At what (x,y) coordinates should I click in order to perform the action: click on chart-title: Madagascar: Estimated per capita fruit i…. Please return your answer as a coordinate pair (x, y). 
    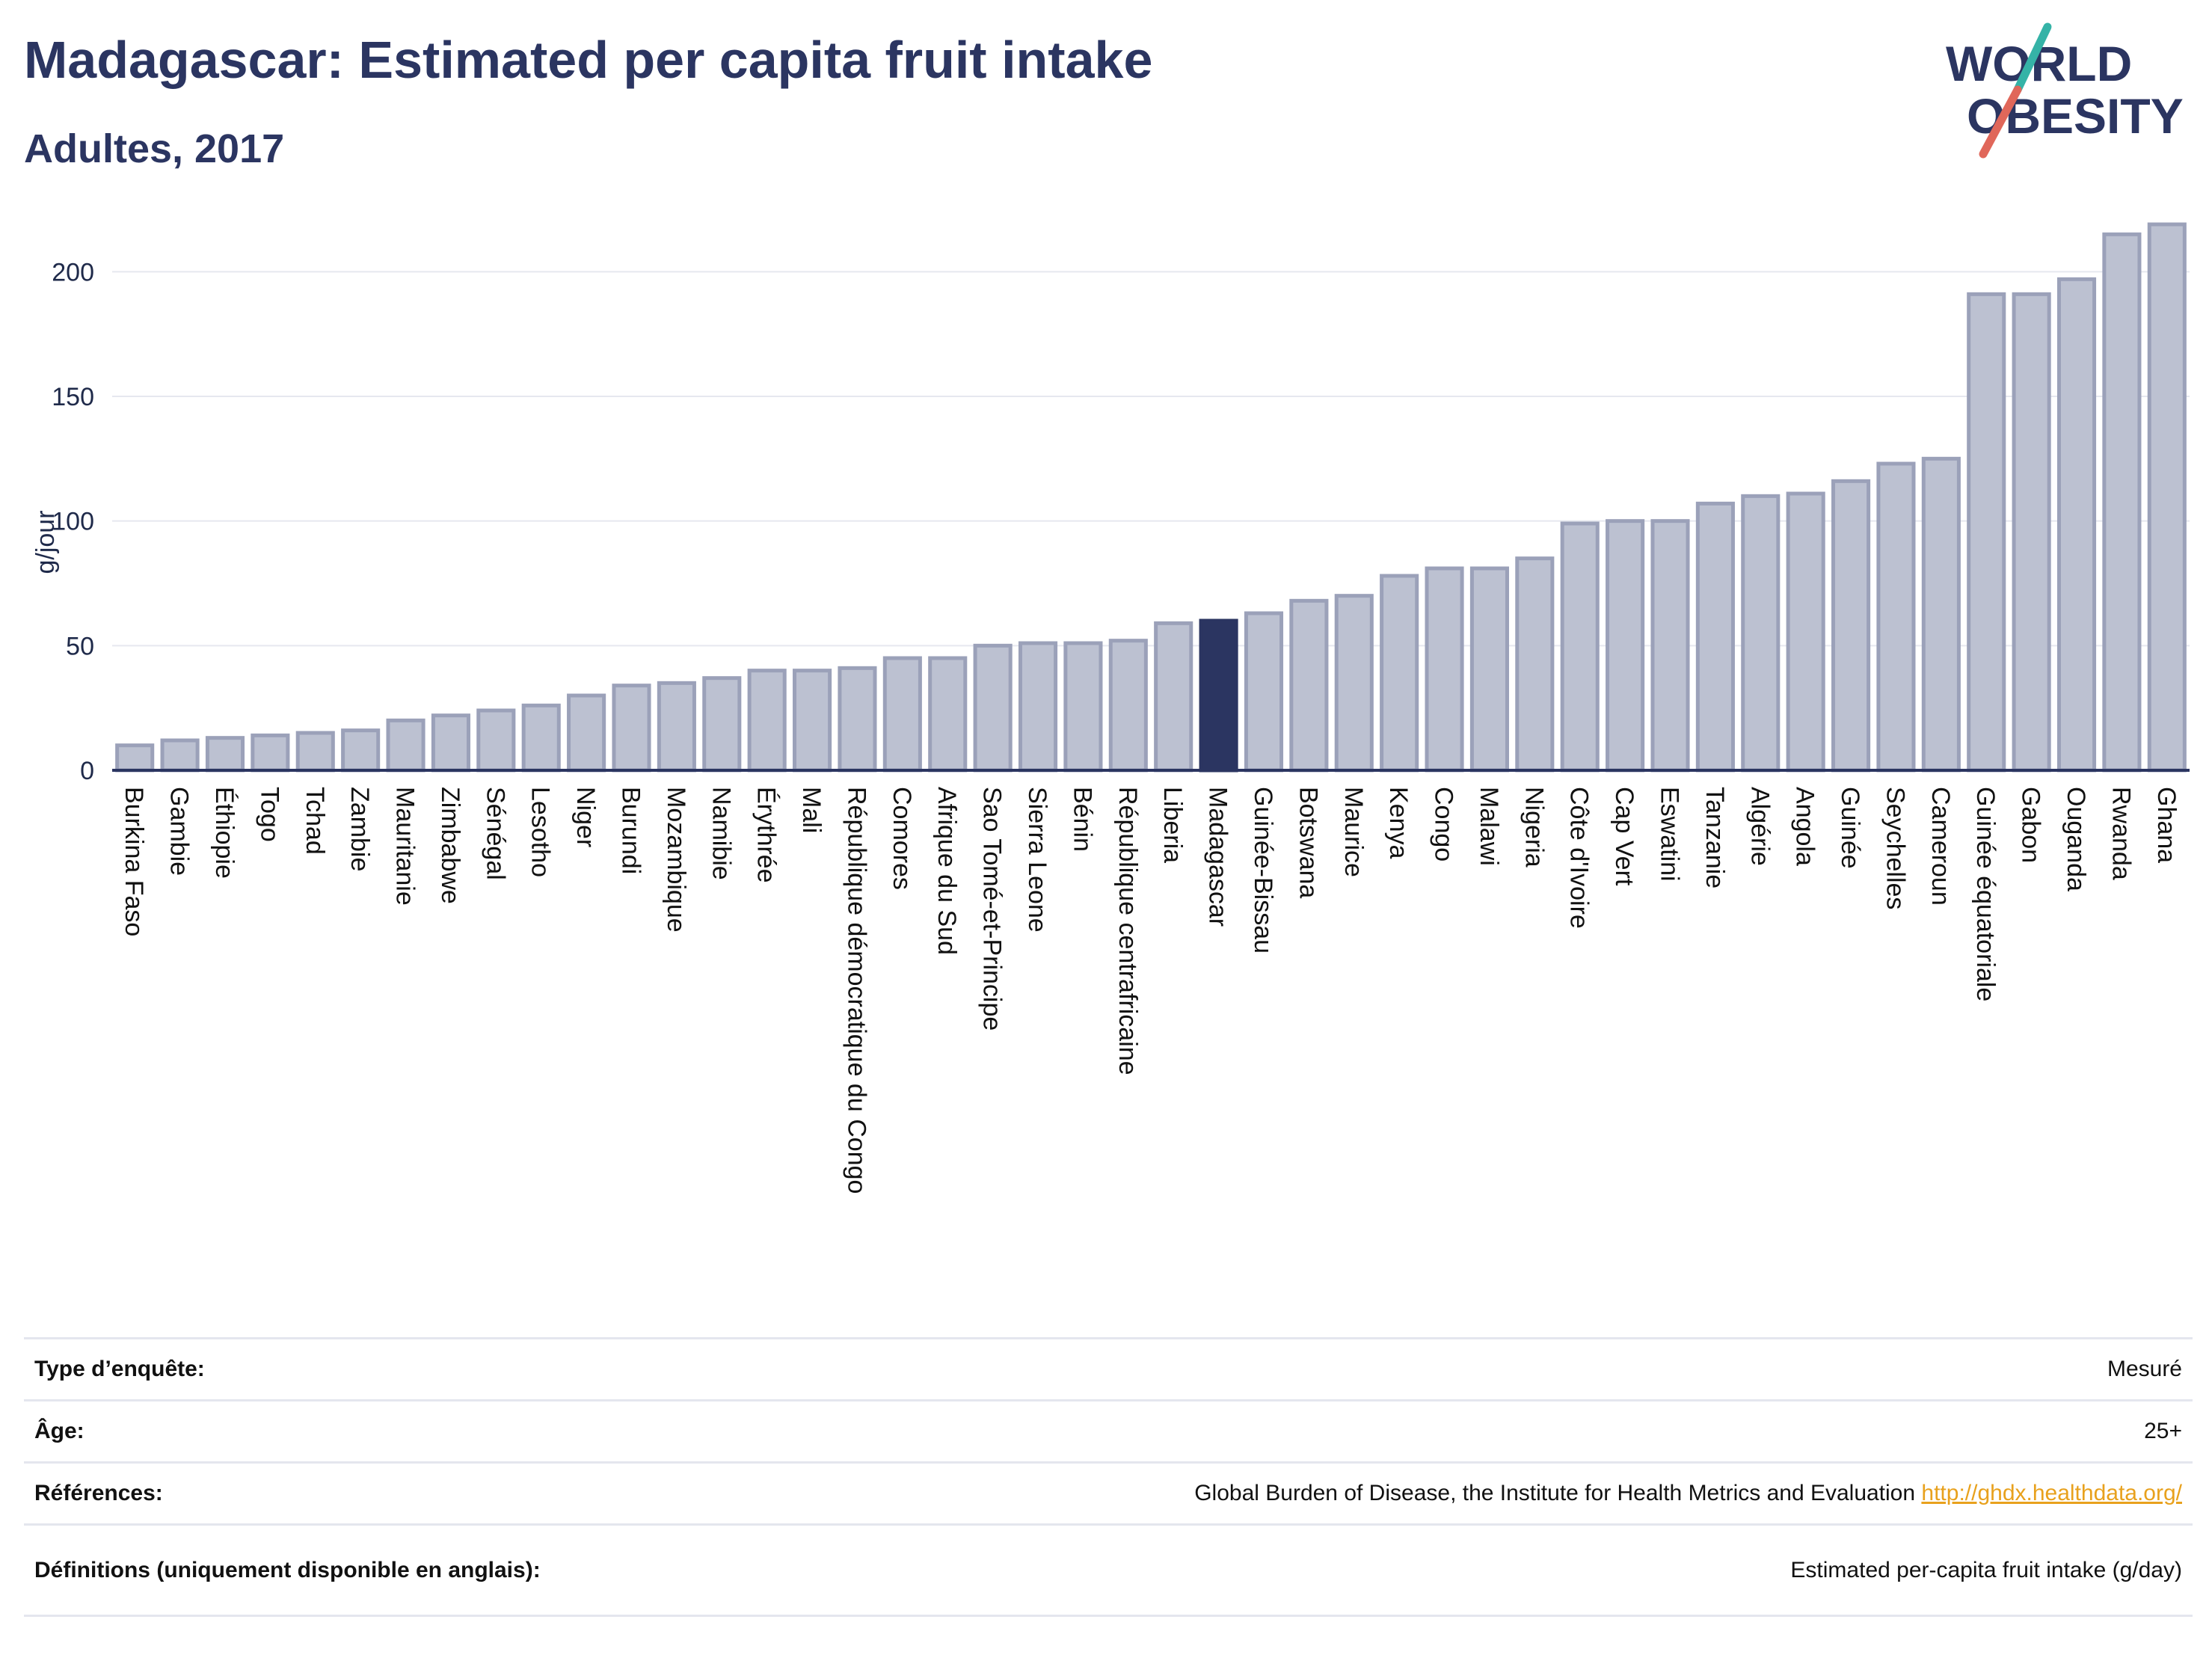
    Looking at the image, I should click on (588, 60).